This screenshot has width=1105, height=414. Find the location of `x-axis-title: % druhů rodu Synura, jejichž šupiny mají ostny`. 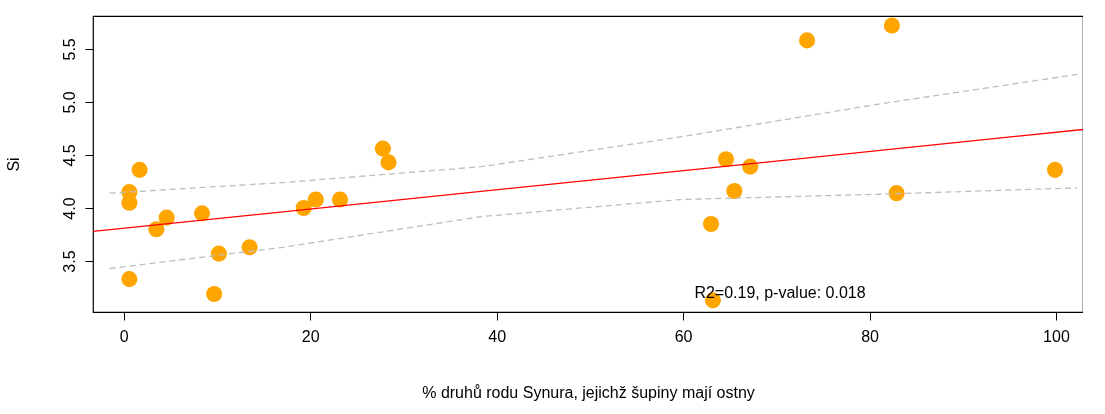

x-axis-title: % druhů rodu Synura, jejichž šupiny mají ostny is located at coordinates (588, 392).